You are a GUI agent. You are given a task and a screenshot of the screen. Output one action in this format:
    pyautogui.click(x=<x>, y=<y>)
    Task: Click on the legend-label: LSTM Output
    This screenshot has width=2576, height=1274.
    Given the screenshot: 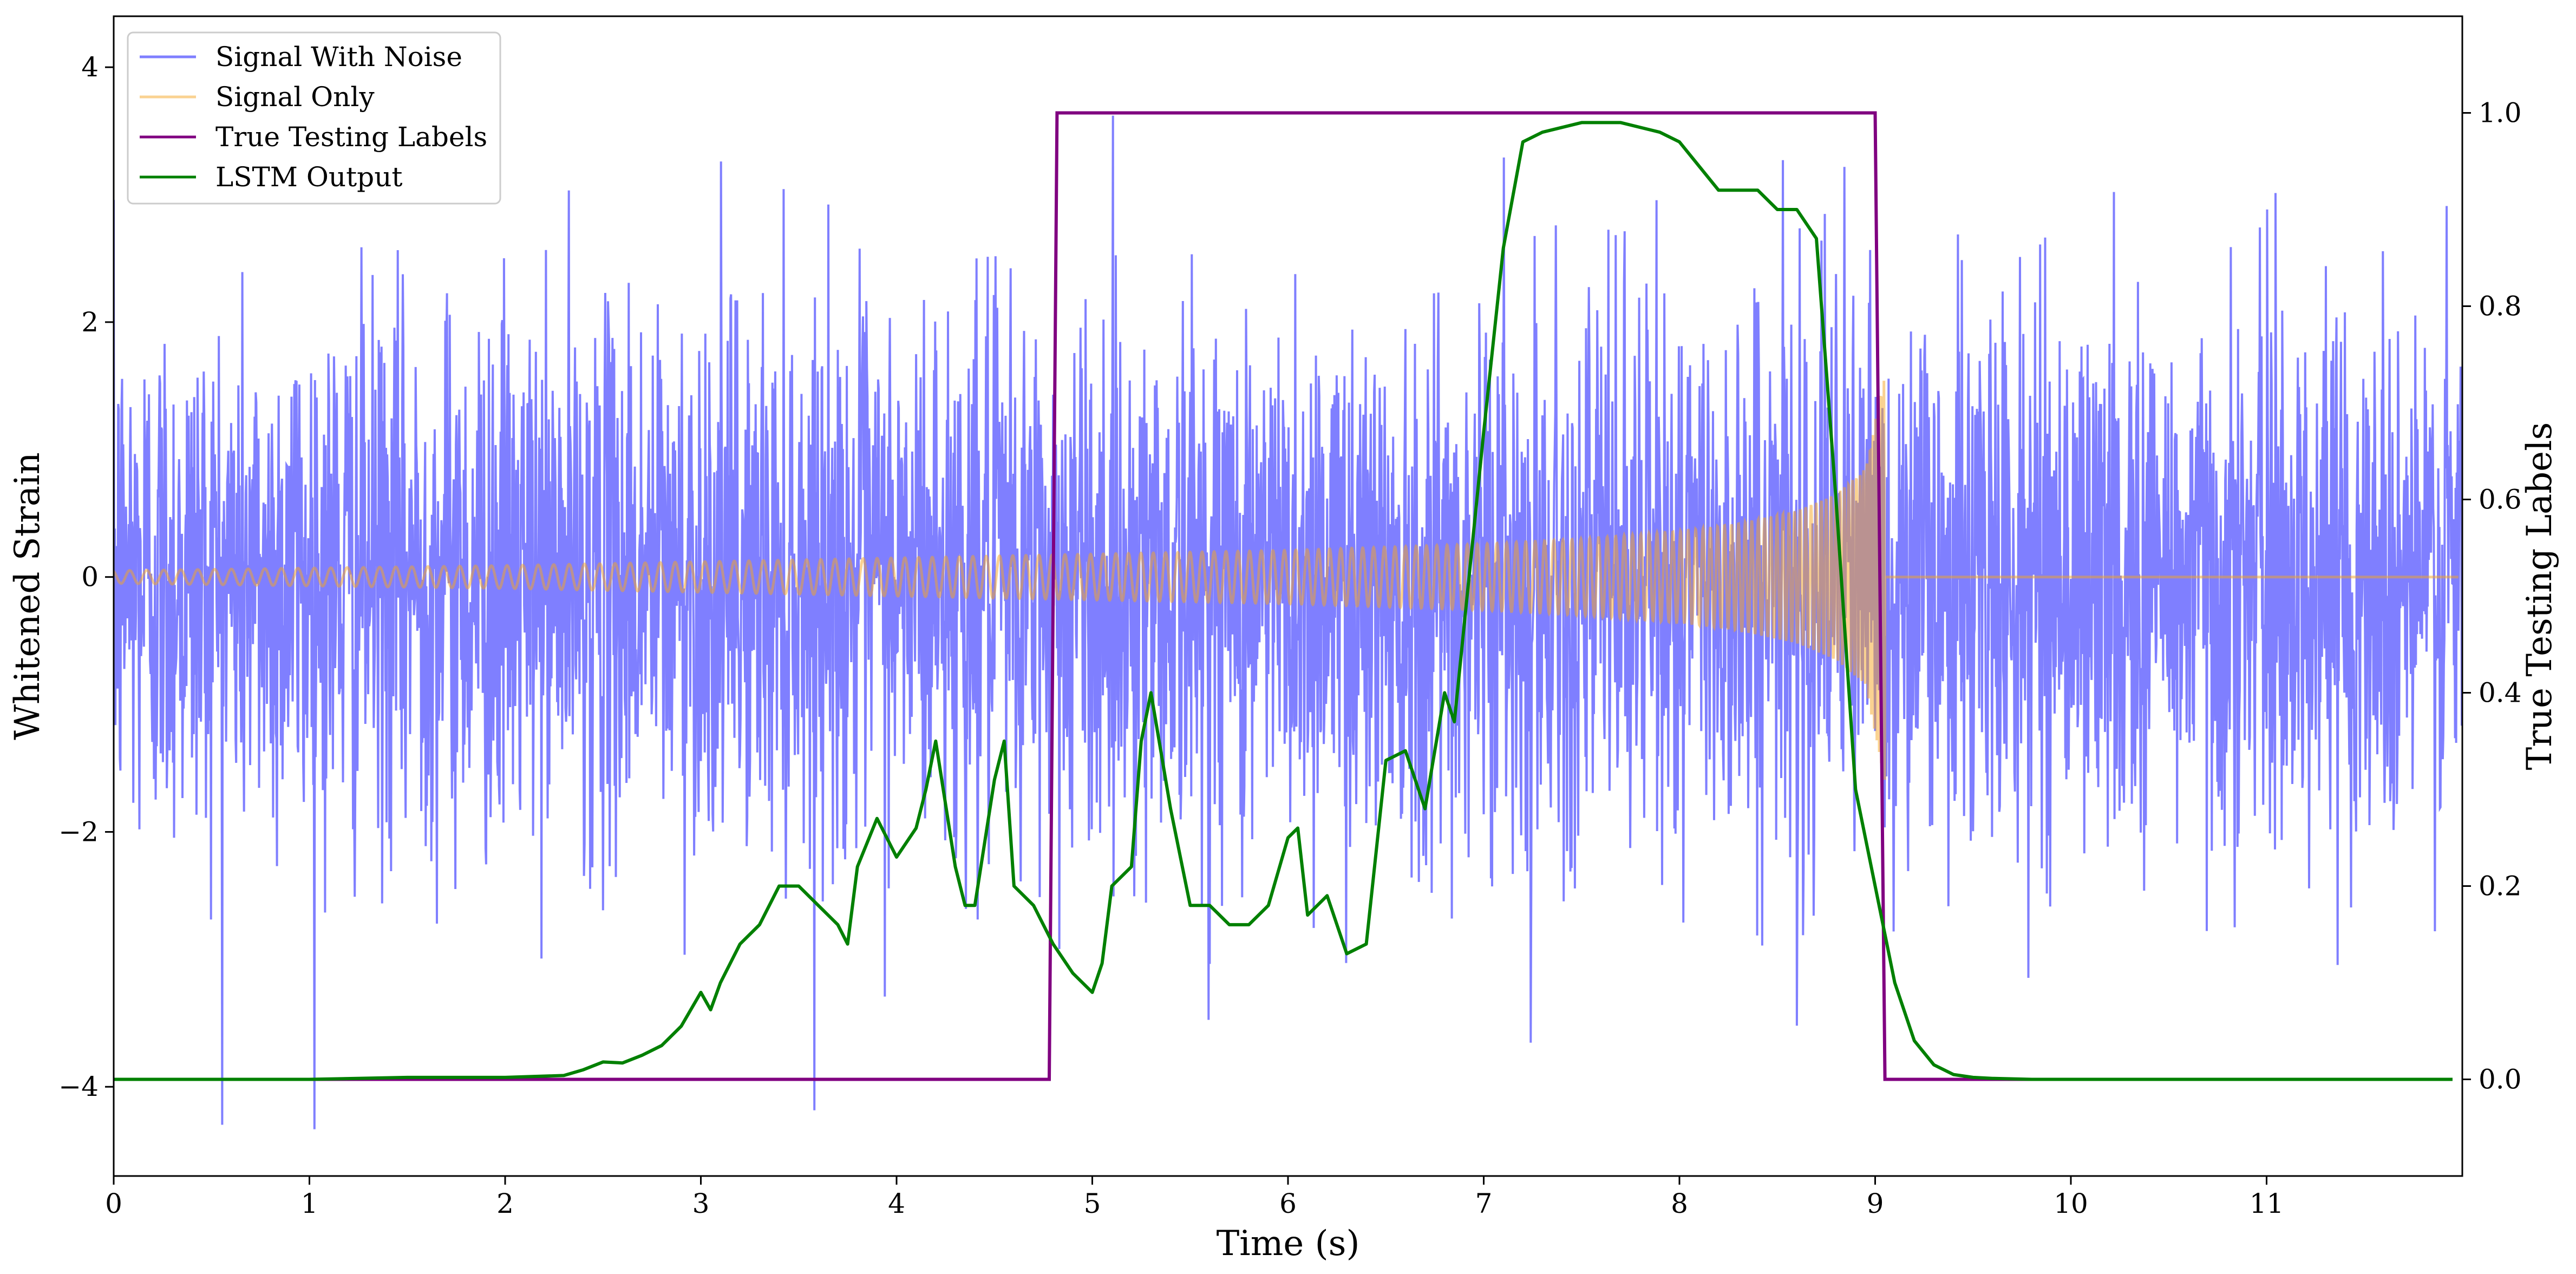 What is the action you would take?
    pyautogui.click(x=308, y=177)
    